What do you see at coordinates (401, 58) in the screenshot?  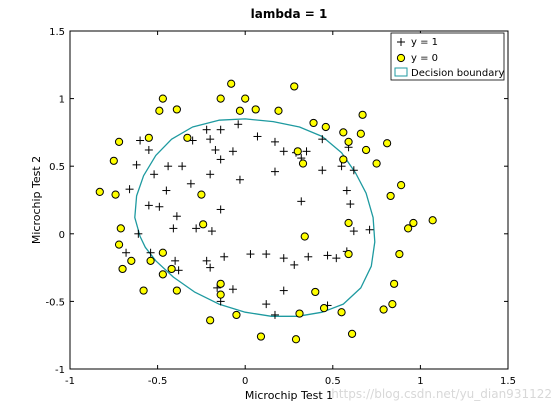 I see `legend-marker-circle` at bounding box center [401, 58].